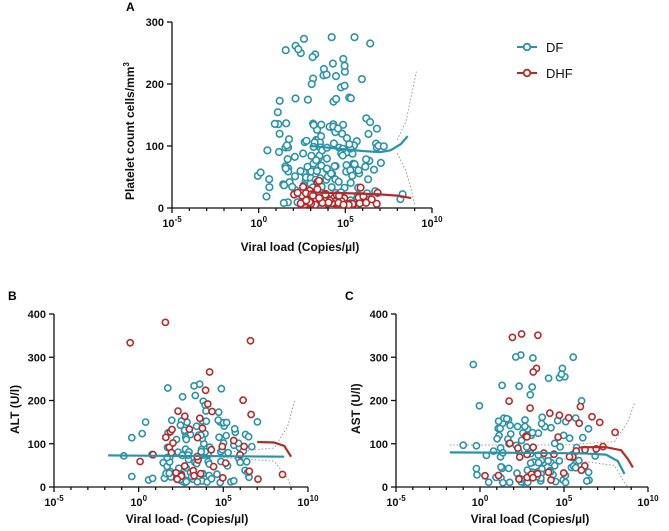 The height and width of the screenshot is (531, 669). I want to click on x-tick-label: 10¹⁰, so click(432, 222).